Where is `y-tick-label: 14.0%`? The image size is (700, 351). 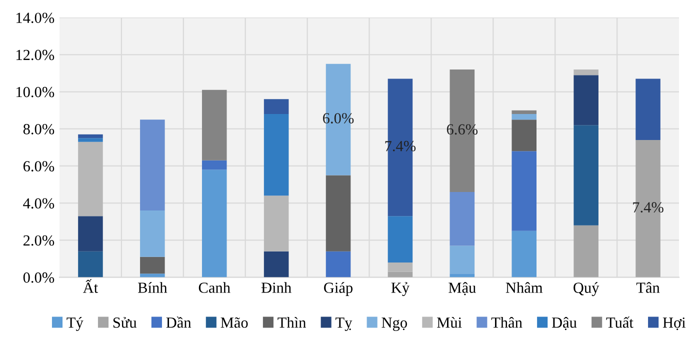 y-tick-label: 14.0% is located at coordinates (35, 18).